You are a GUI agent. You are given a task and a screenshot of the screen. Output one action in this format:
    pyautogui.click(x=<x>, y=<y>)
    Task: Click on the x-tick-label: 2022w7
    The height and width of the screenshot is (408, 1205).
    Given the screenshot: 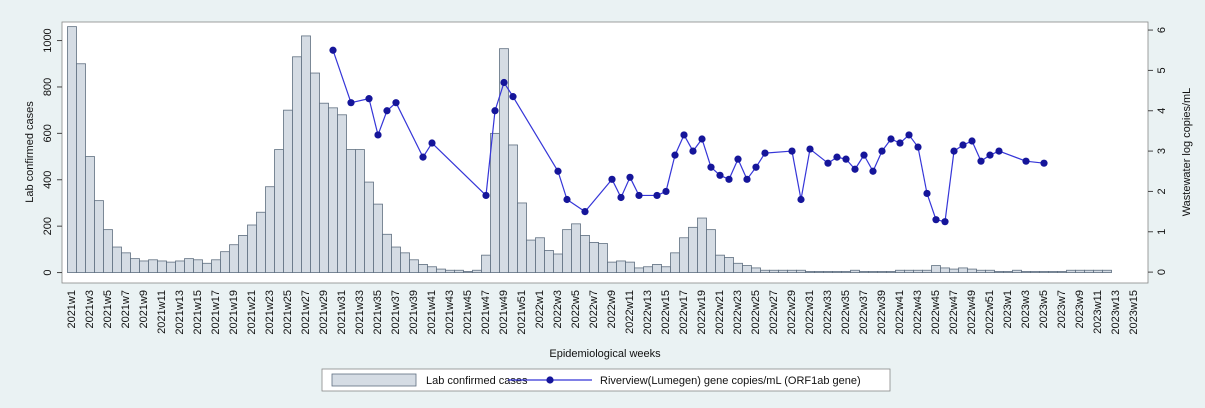 What is the action you would take?
    pyautogui.click(x=594, y=309)
    